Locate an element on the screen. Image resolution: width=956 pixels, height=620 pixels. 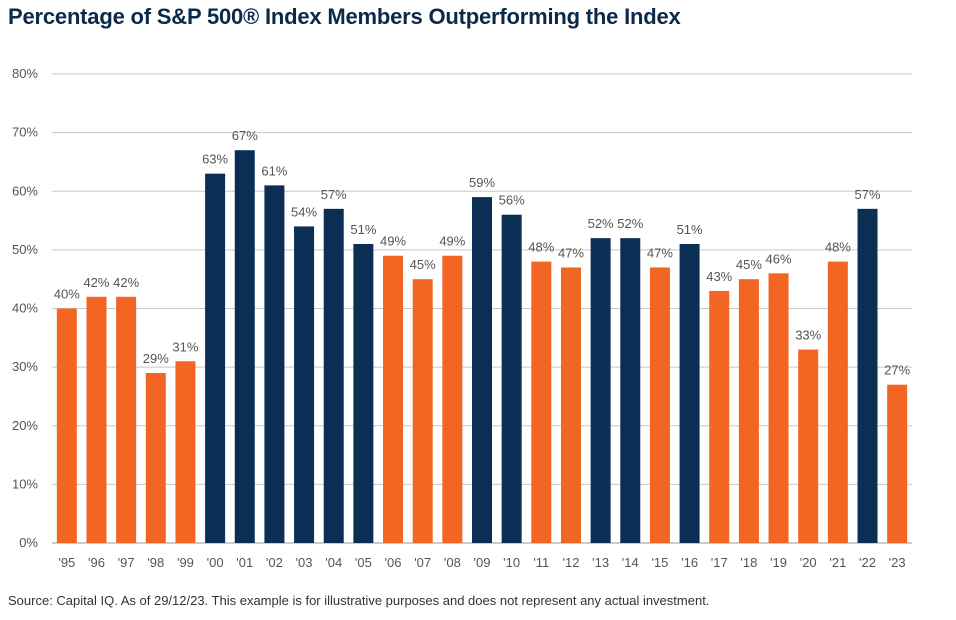
y-tick-label: 70% is located at coordinates (25, 132).